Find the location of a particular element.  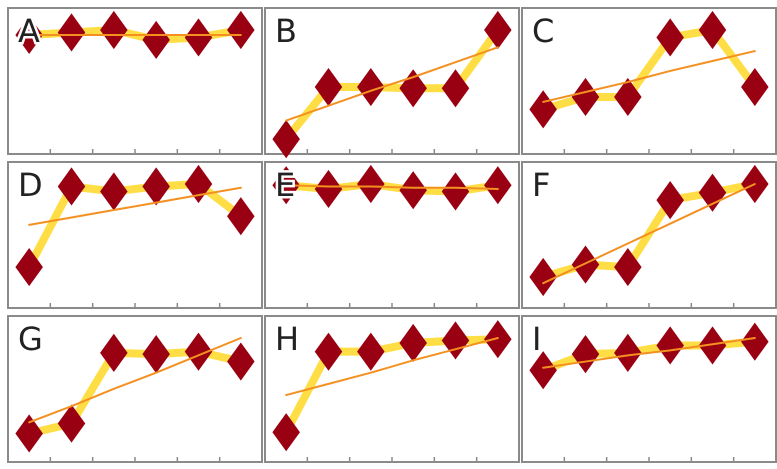

chart-title: D is located at coordinates (30, 185).